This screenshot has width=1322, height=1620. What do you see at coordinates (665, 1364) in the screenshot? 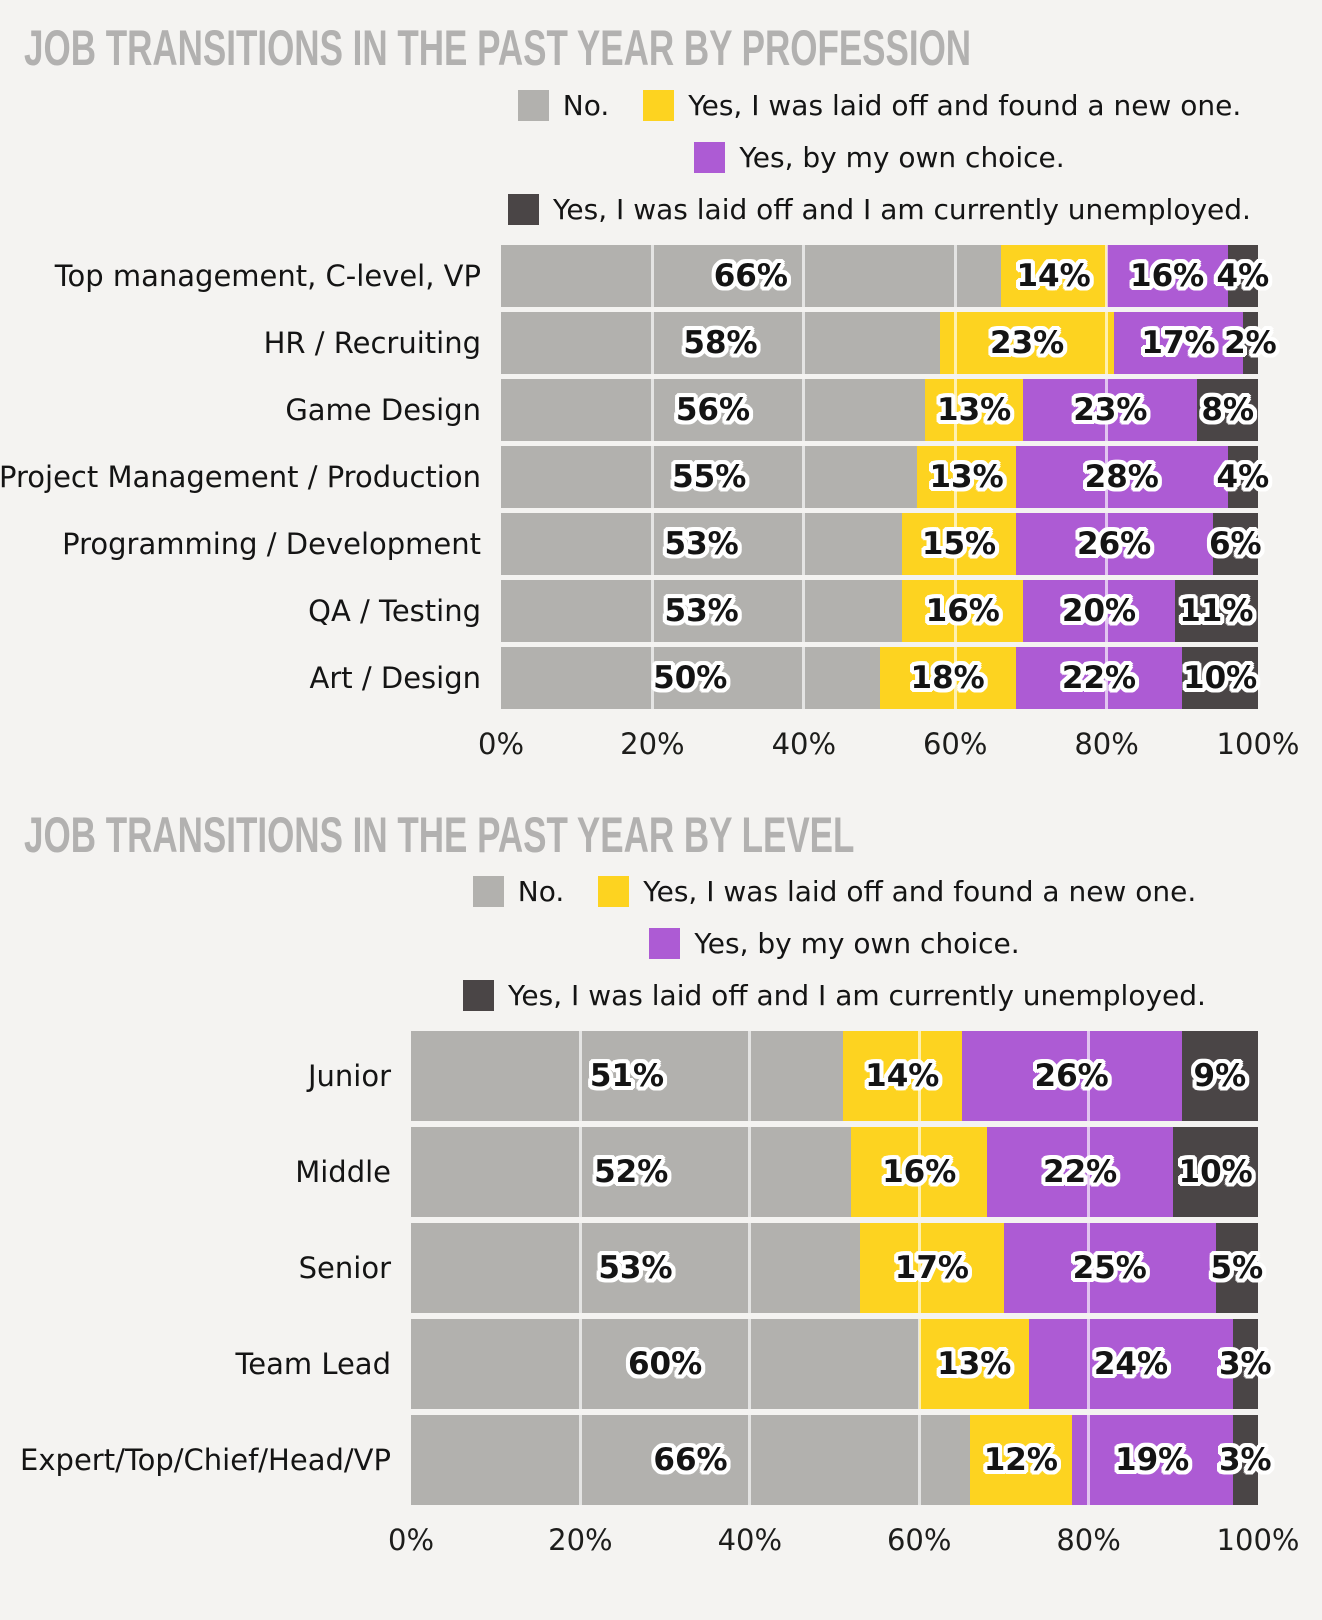
I see `no-segment: 60%` at bounding box center [665, 1364].